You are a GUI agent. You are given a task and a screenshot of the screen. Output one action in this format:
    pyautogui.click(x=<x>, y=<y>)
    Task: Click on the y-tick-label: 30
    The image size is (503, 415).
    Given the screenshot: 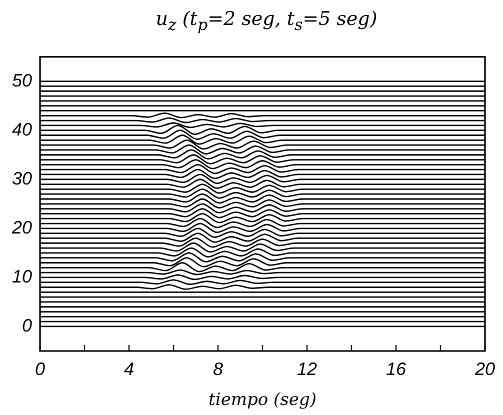 What is the action you would take?
    pyautogui.click(x=22, y=178)
    